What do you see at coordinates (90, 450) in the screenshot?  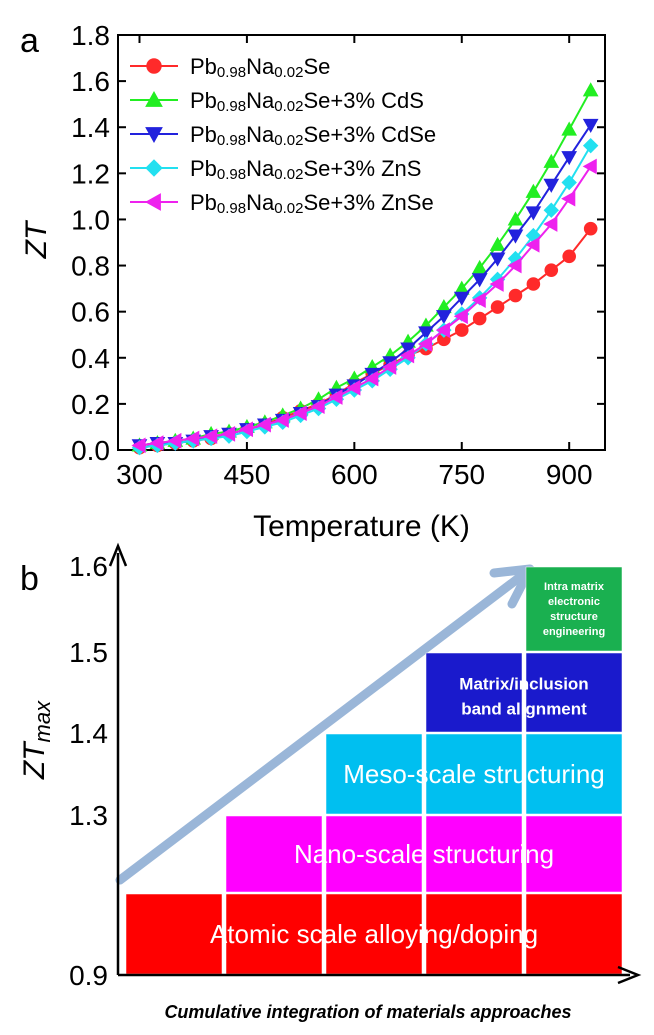 I see `y-tick-label: 0.0` at bounding box center [90, 450].